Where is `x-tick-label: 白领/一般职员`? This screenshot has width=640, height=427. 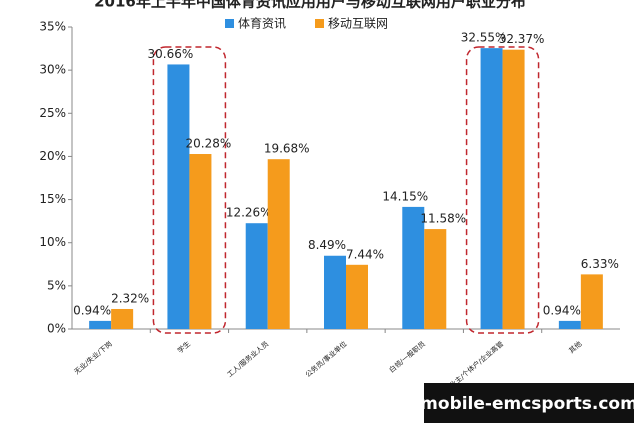 x-tick-label: 白领/一般职员 is located at coordinates (407, 356).